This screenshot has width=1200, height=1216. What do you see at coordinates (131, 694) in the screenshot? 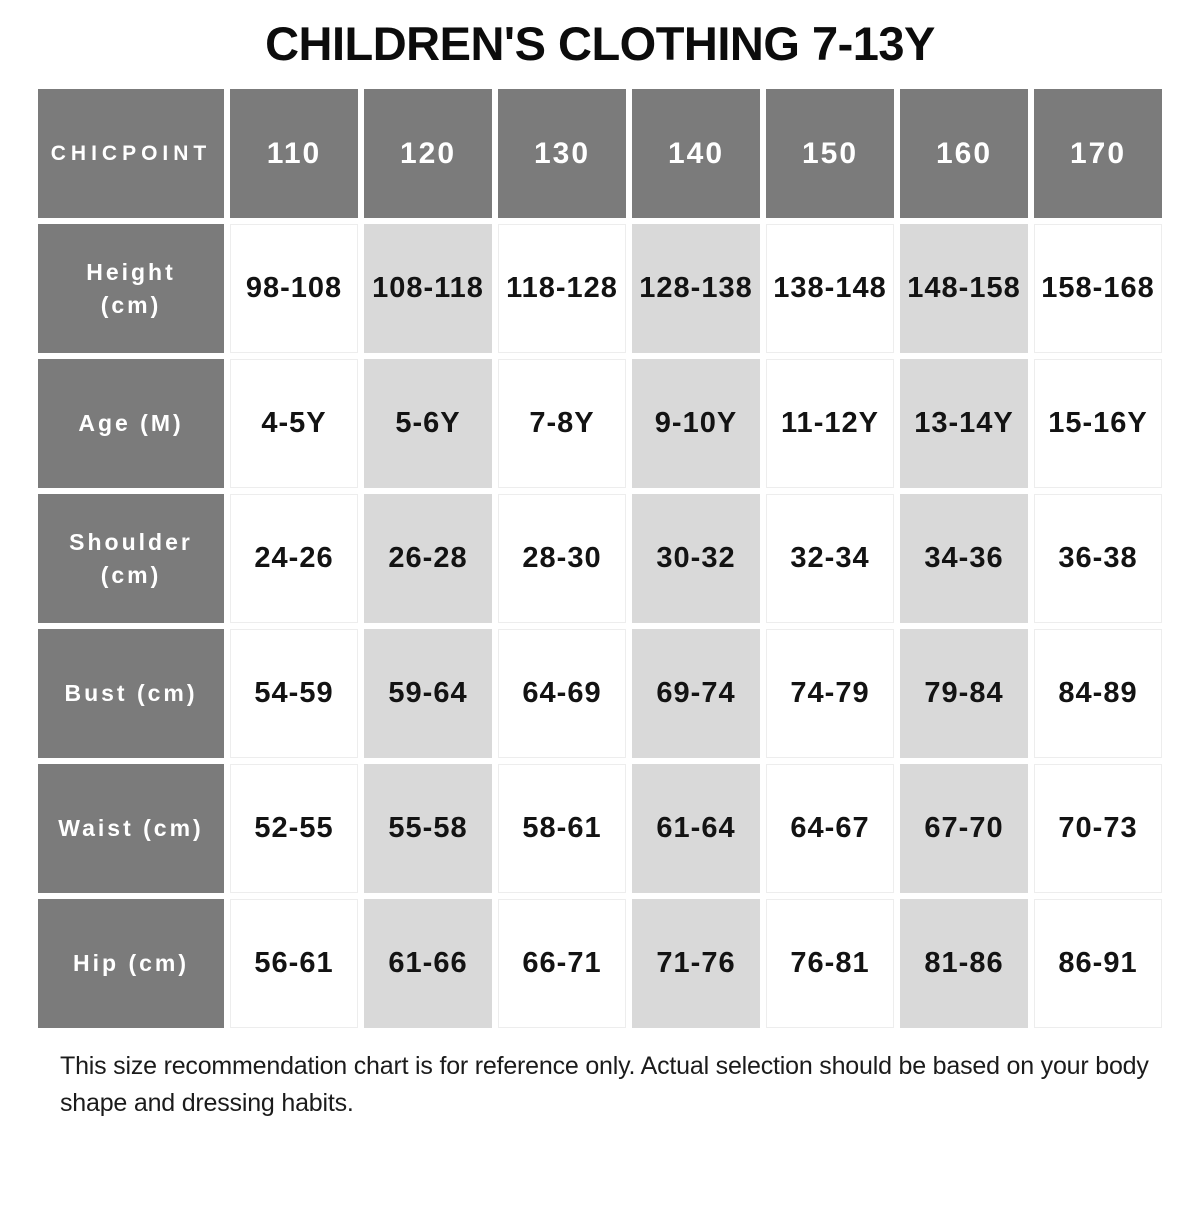
I see `row-label-bust: Bust (cm)` at bounding box center [131, 694].